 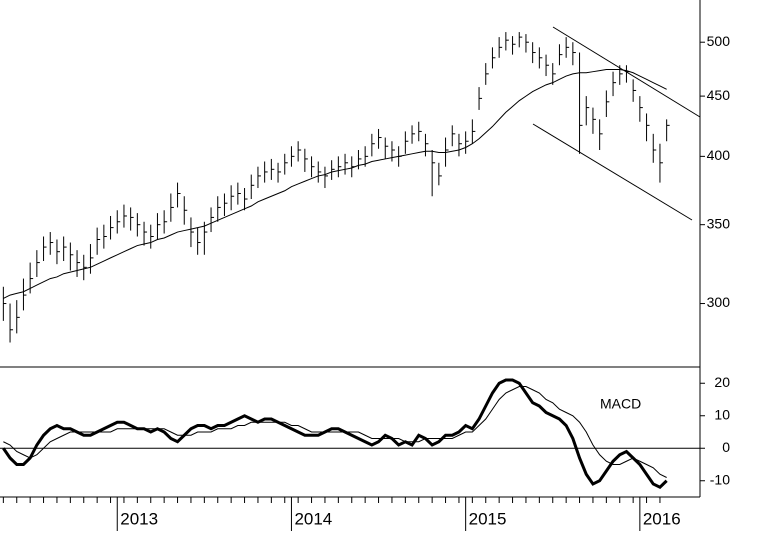 What do you see at coordinates (139, 518) in the screenshot?
I see `x-tick-label: 2013` at bounding box center [139, 518].